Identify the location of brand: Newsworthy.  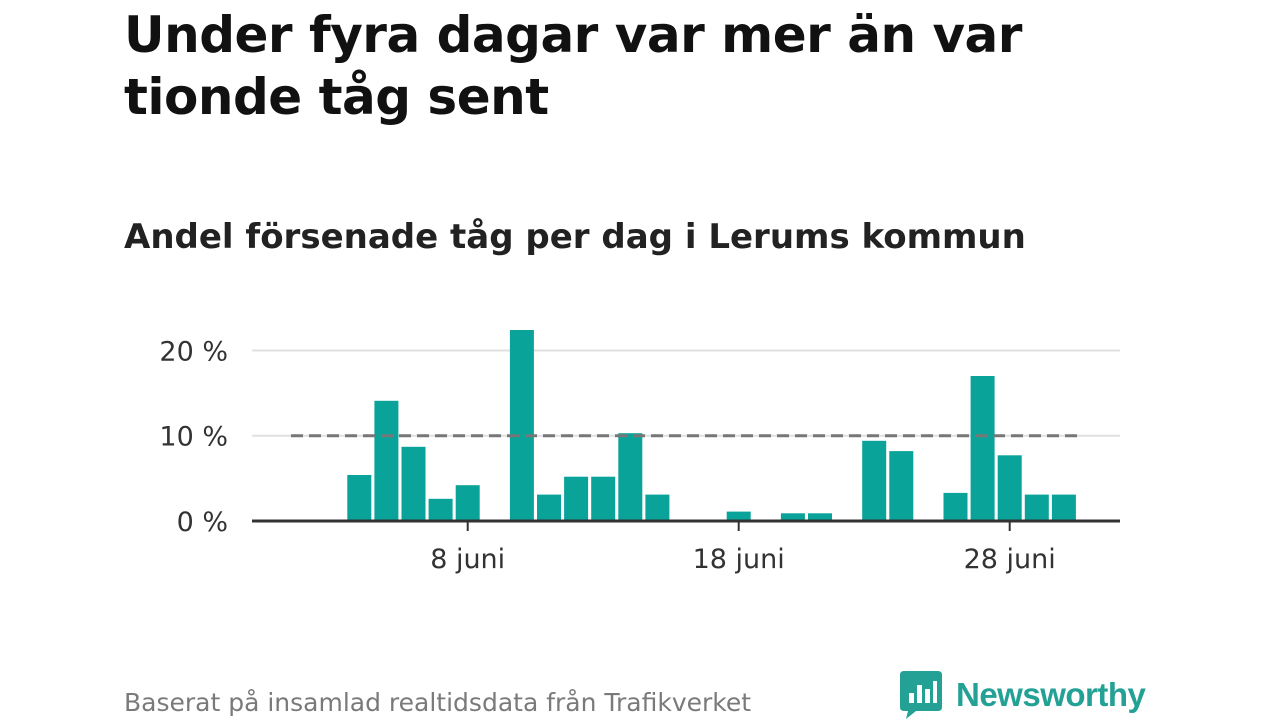
(1023, 695).